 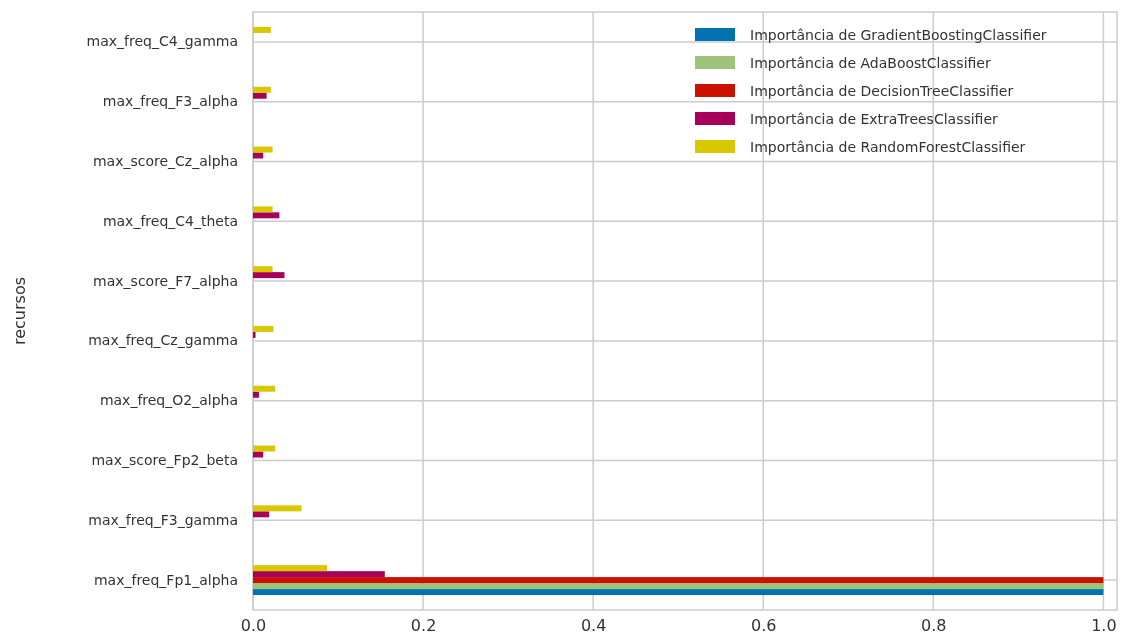 What do you see at coordinates (165, 579) in the screenshot?
I see `y-tick-label: max_freq_Fp1_alpha` at bounding box center [165, 579].